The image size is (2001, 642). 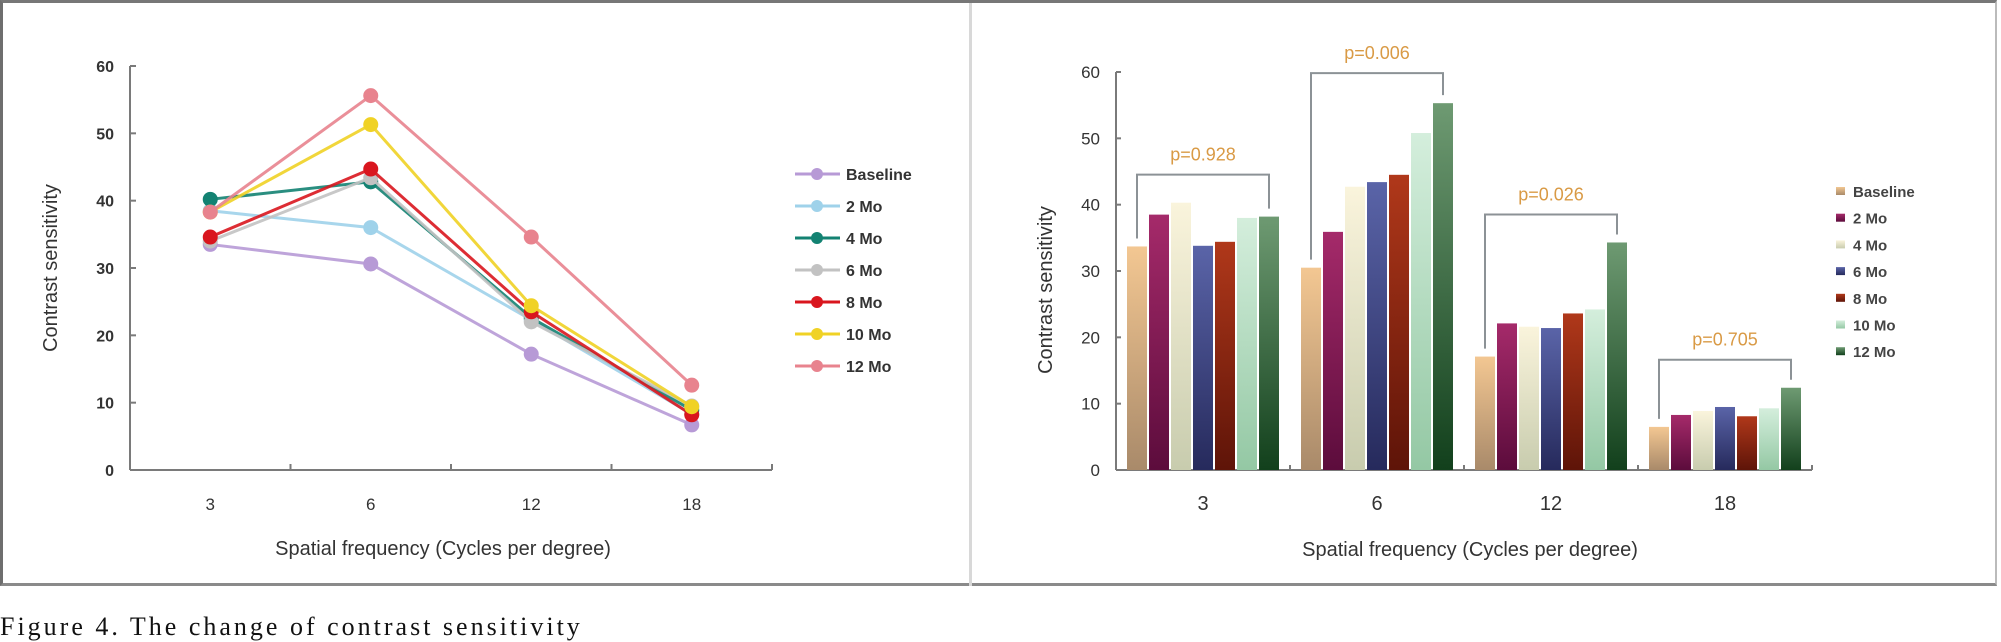 I want to click on legend-label: Baseline, so click(x=1884, y=192).